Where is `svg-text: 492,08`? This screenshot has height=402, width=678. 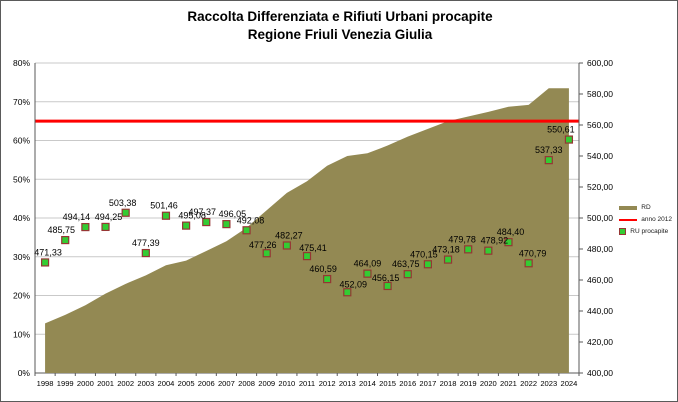 svg-text: 492,08 is located at coordinates (251, 220).